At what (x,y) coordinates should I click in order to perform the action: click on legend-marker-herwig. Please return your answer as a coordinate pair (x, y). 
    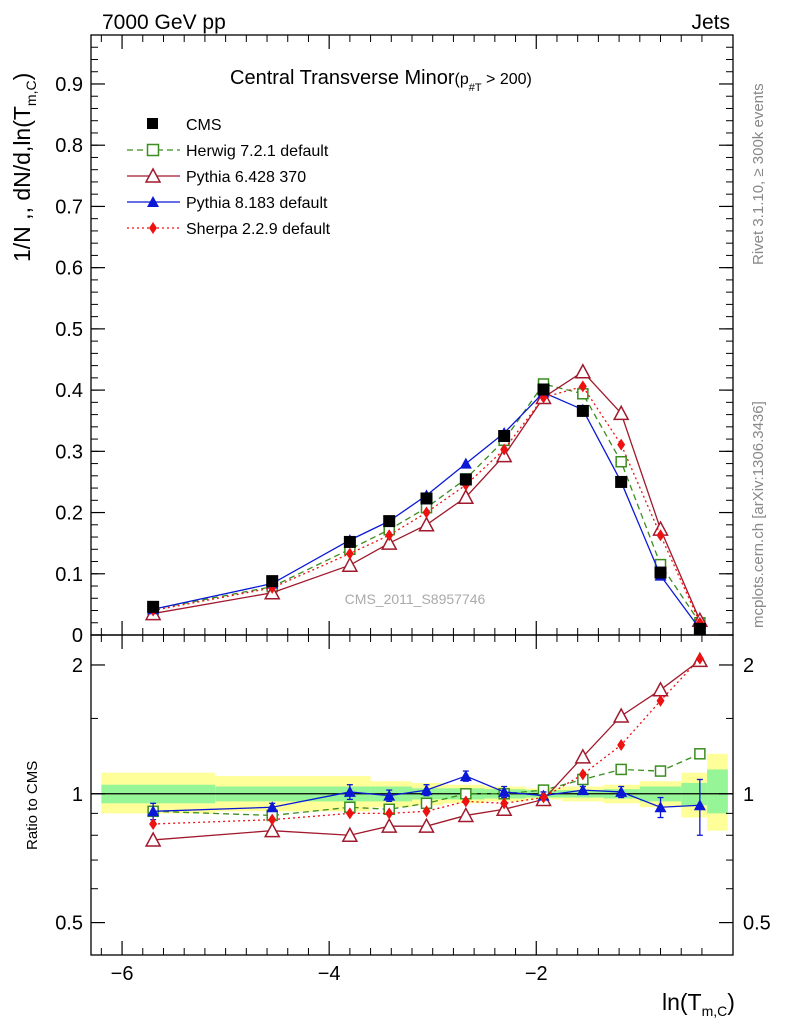
    Looking at the image, I should click on (153, 150).